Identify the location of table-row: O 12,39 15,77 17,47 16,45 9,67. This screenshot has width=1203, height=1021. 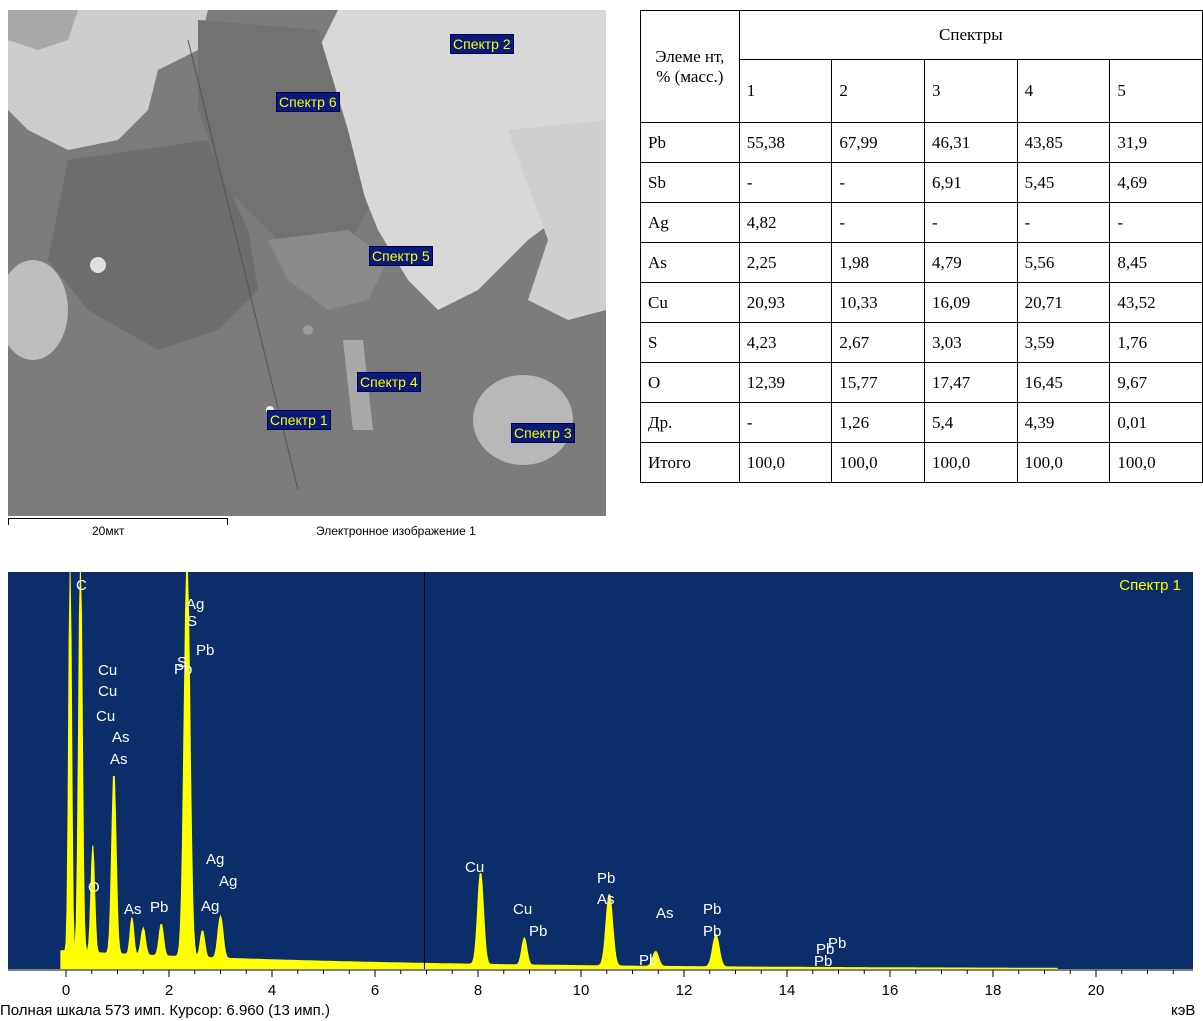
(921, 382).